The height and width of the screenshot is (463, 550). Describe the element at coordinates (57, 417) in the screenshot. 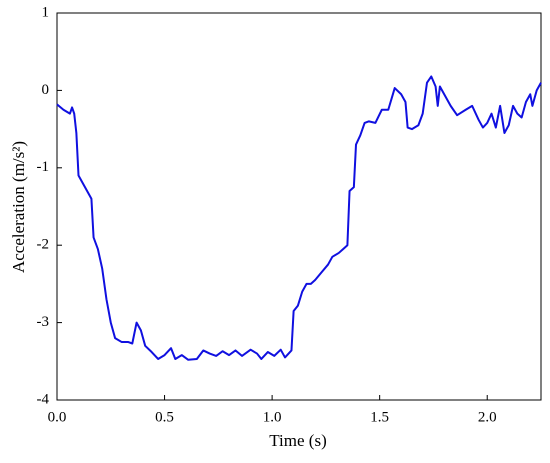

I see `x-tick-label: 0.0` at that location.